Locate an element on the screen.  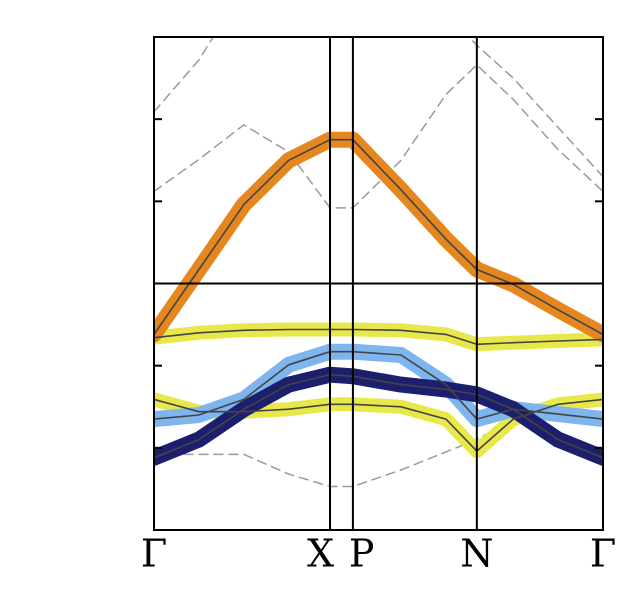
band is located at coordinates (378, 450).